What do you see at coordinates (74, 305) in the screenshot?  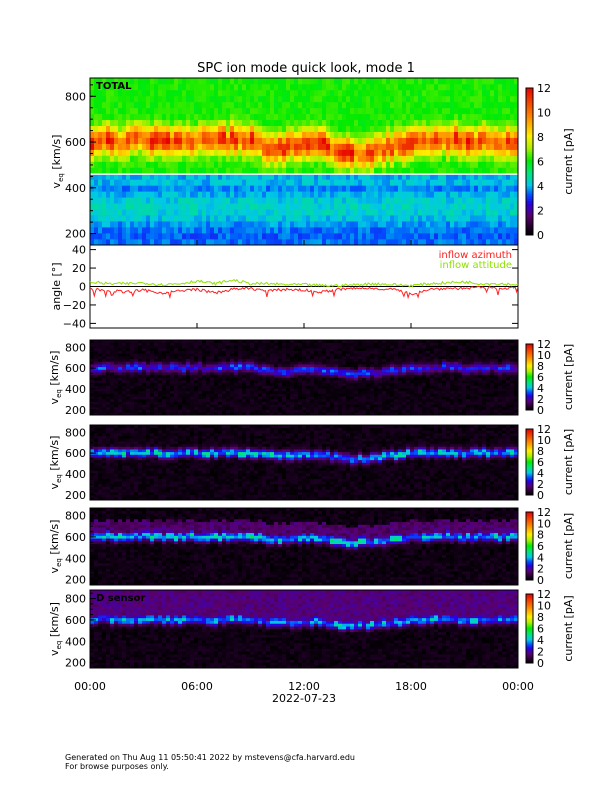 I see `y-tick-label: −20` at bounding box center [74, 305].